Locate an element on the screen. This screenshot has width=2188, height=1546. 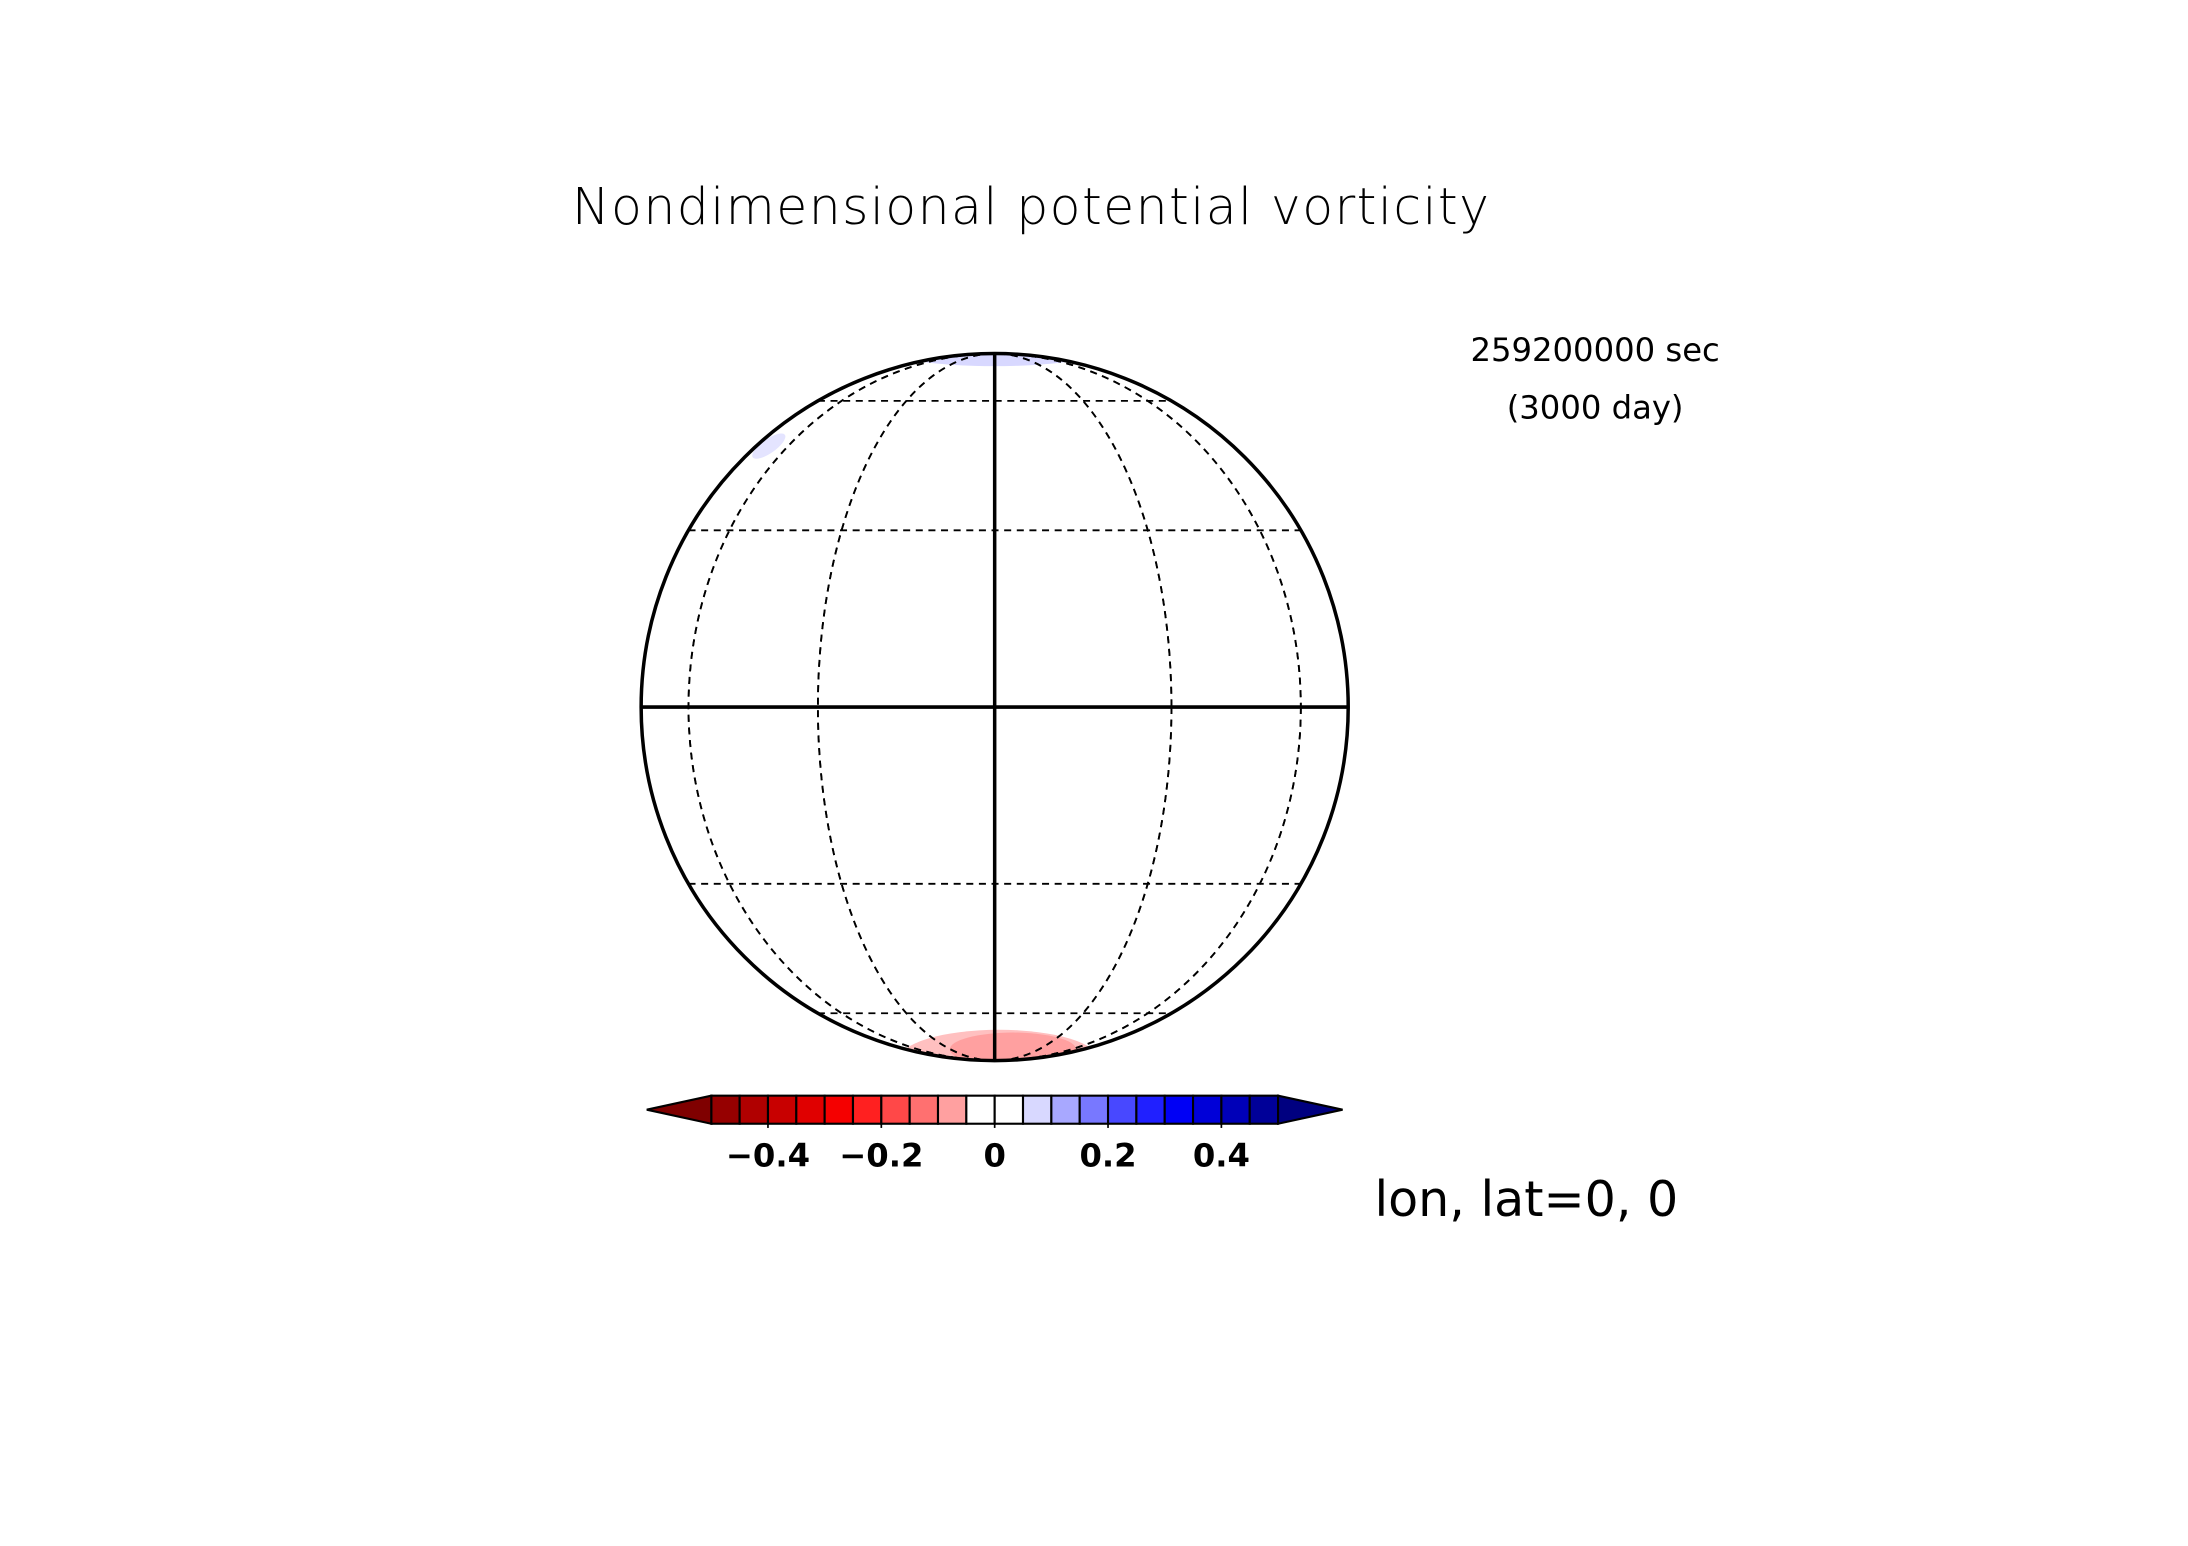
colorbar-over is located at coordinates (1310, 1110).